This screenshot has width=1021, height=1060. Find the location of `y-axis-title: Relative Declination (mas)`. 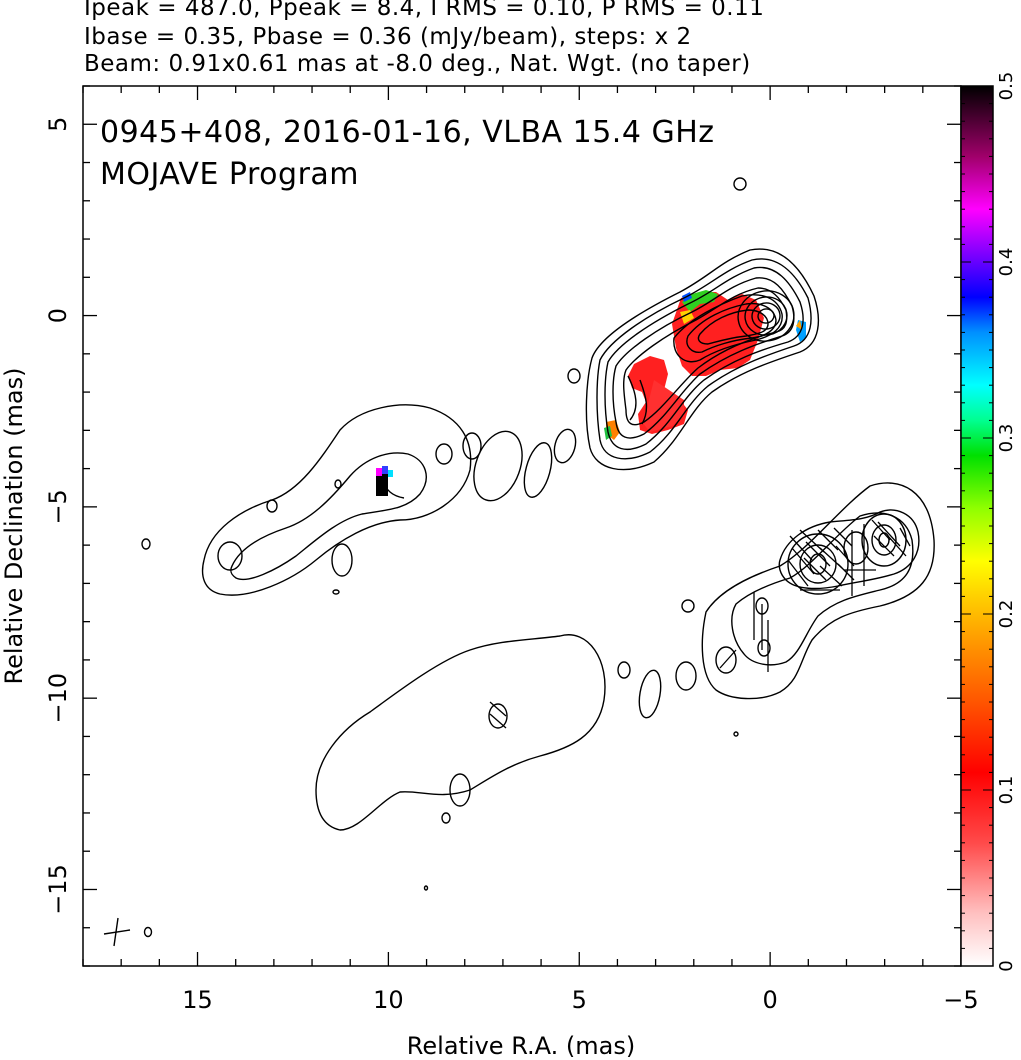

y-axis-title: Relative Declination (mas) is located at coordinates (14, 525).